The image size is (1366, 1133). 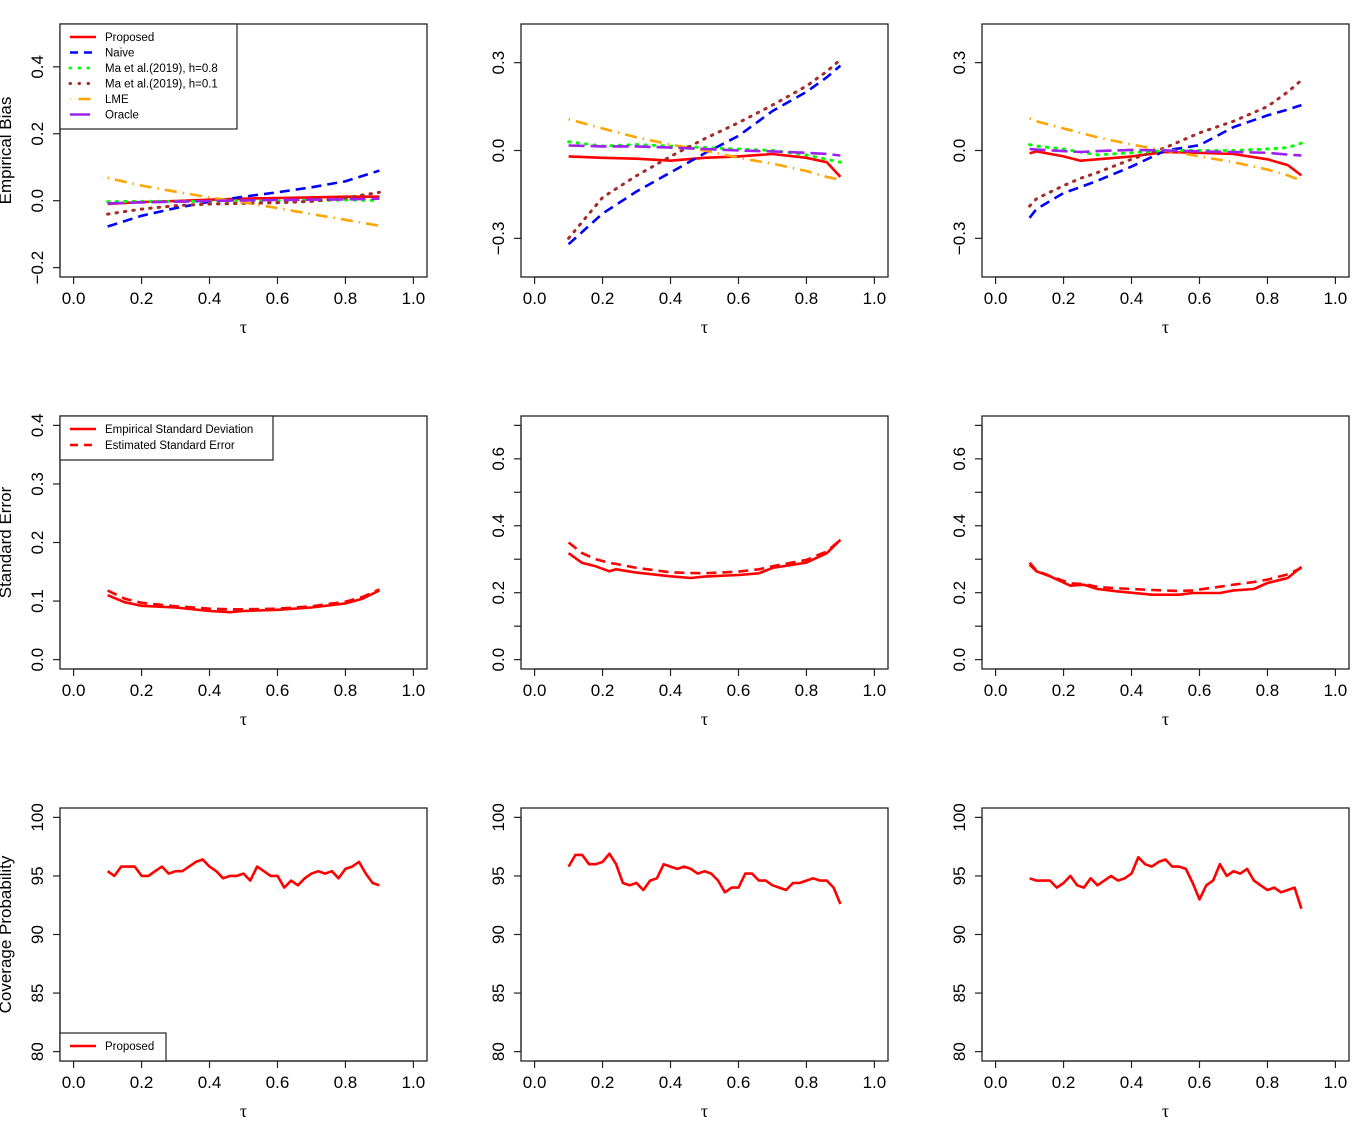 I want to click on panel-r3-c3: 0.0 0.2 0.4 0.6 0.8 1.0 τ 80 85 90 95 100, so click(x=1150, y=962).